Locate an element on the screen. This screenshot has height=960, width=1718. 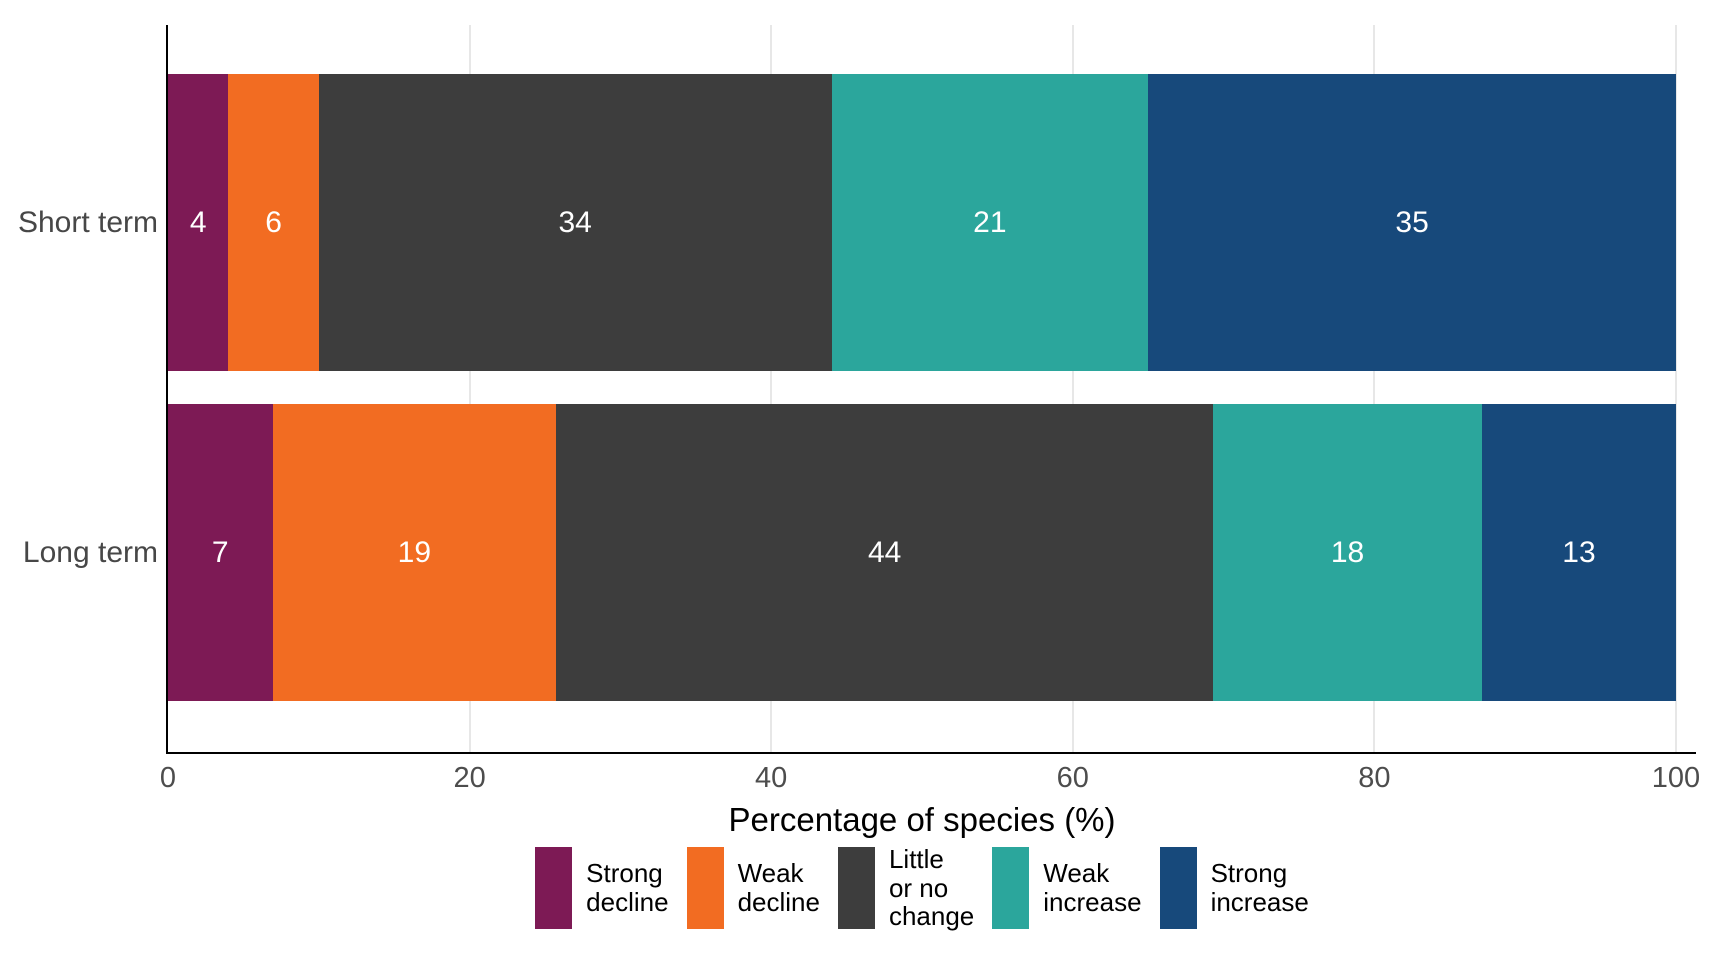
bar-segment-short-term-weak-increase: 21 is located at coordinates (990, 222).